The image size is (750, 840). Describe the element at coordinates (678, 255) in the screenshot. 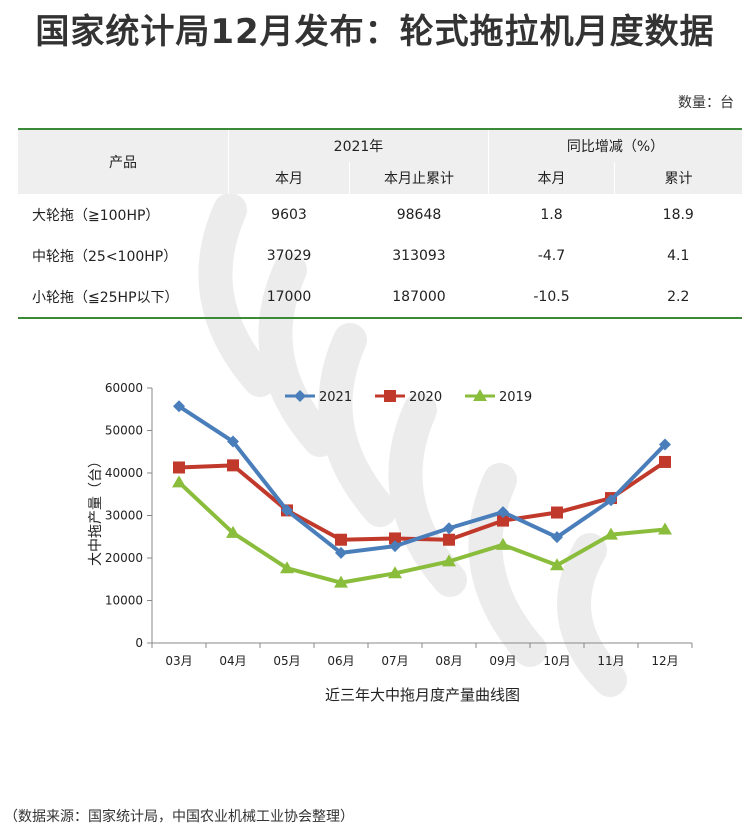

I see `cell-yoy-cumulative: 4.1` at that location.